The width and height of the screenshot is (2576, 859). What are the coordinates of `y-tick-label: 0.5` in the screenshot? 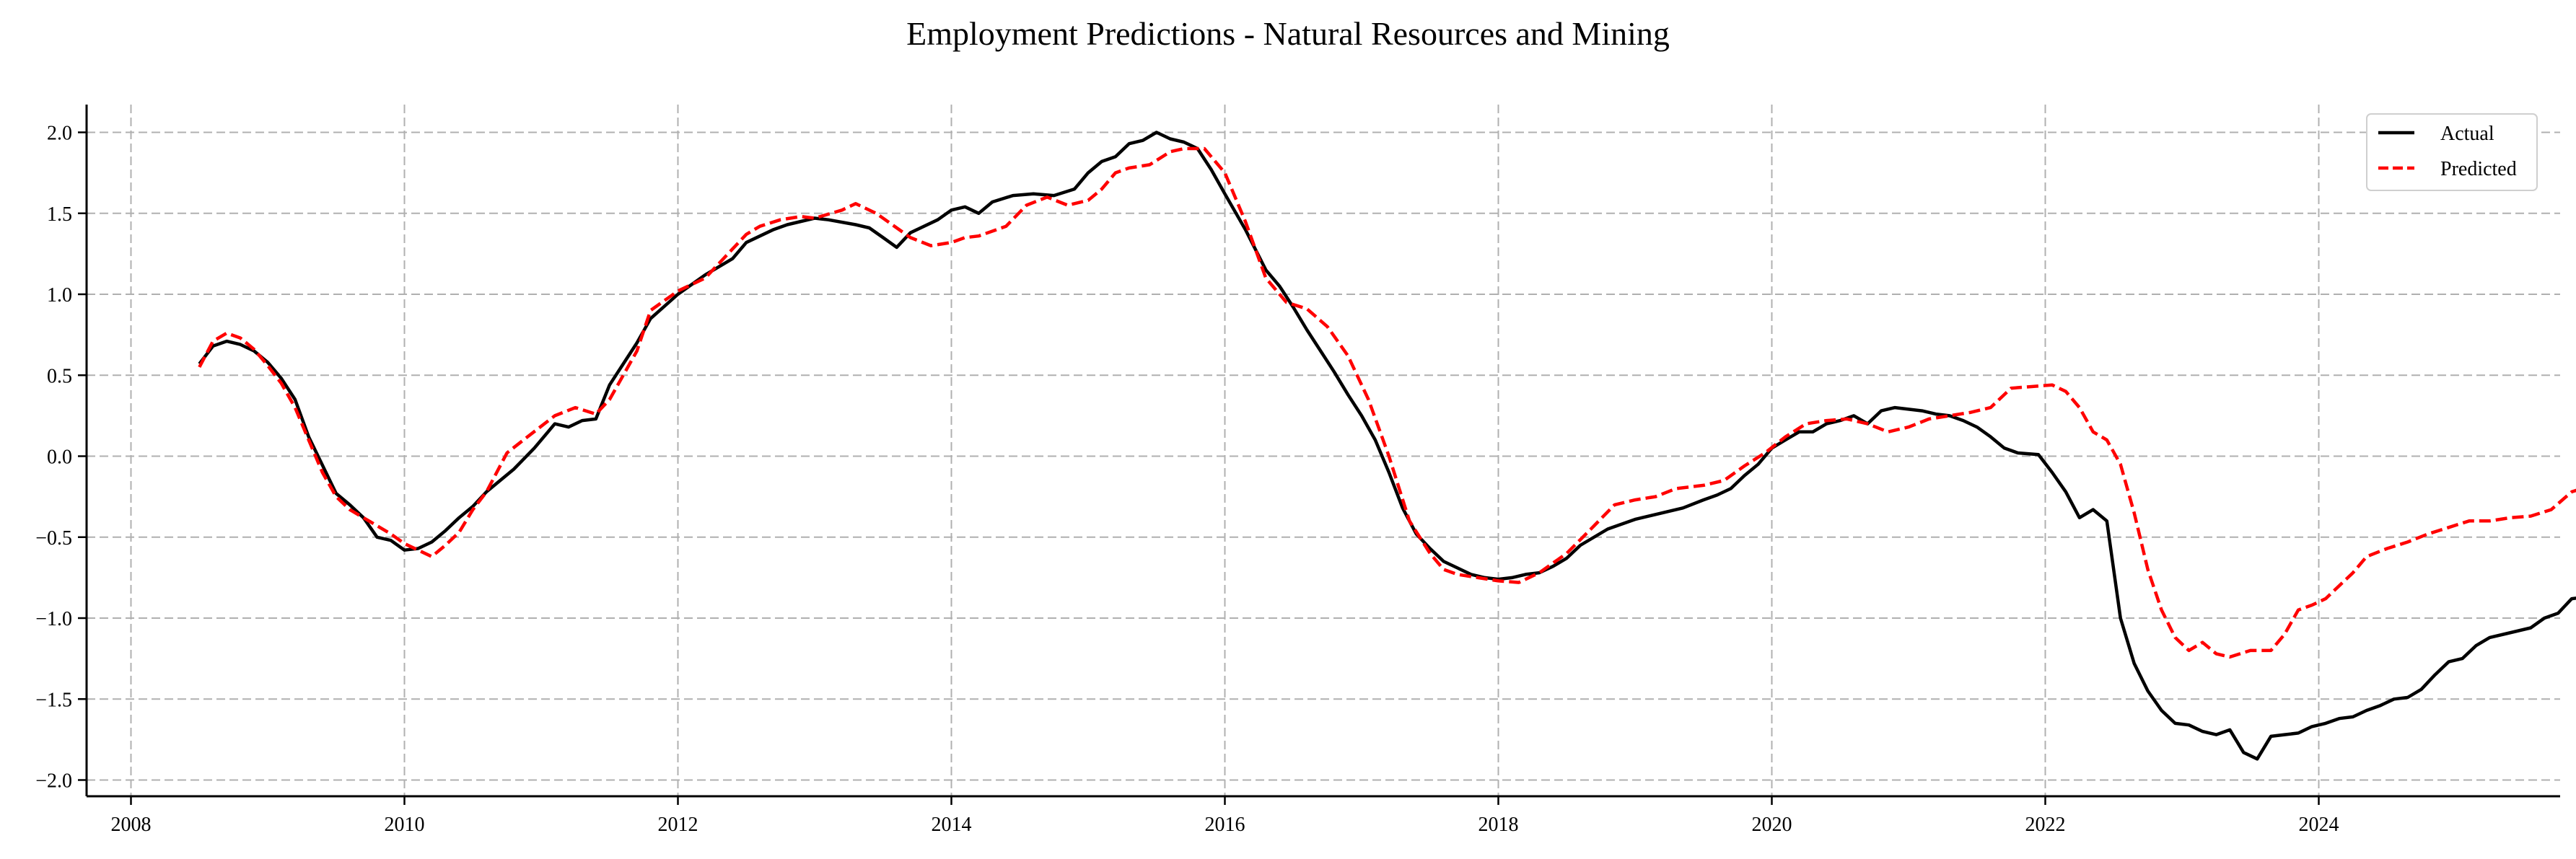 It's located at (59, 376).